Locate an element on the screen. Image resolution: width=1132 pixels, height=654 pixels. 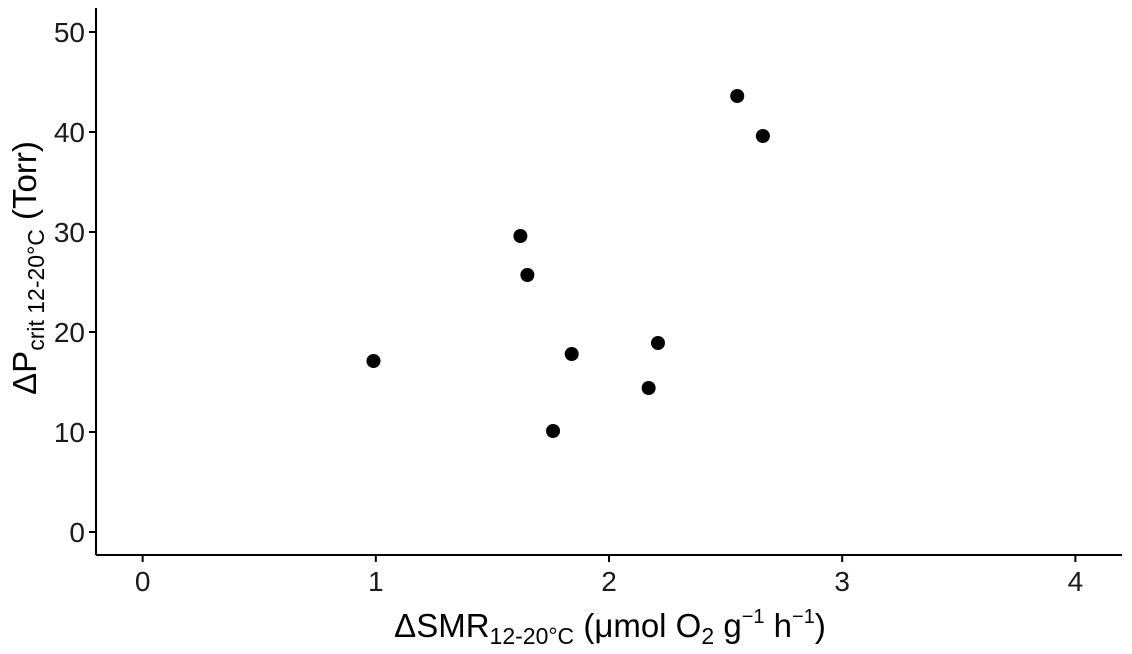
x-tick-label: 0 is located at coordinates (143, 581).